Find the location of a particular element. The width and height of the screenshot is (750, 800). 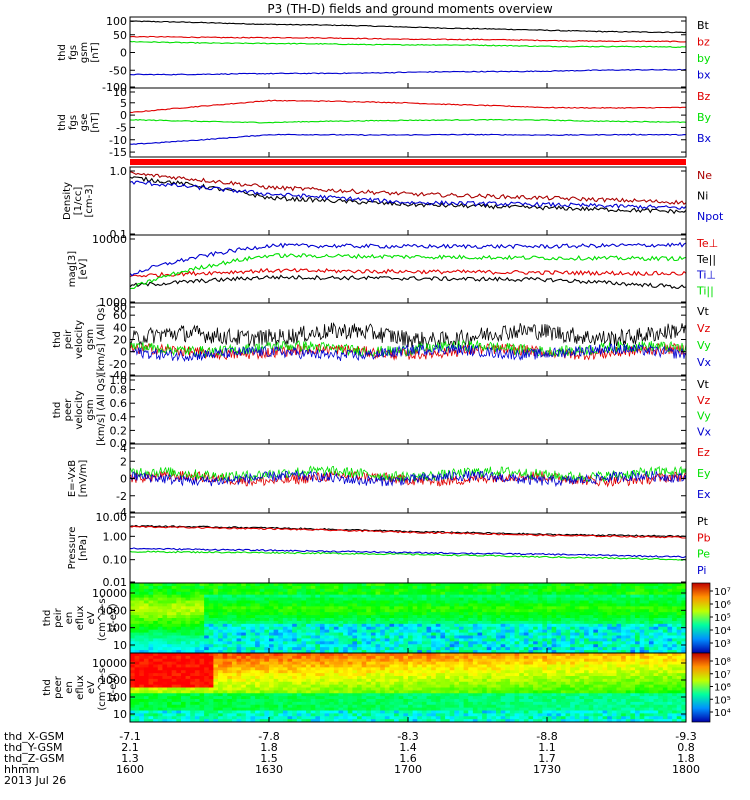

y-tick-label: 80 is located at coordinates (120, 307).